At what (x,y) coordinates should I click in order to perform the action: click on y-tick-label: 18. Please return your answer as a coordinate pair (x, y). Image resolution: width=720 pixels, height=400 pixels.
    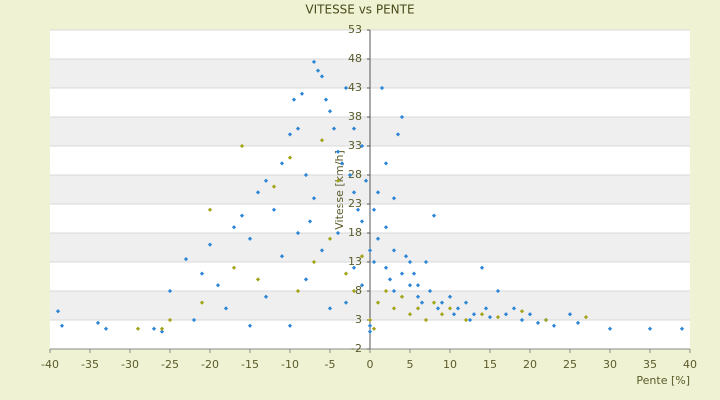
    Looking at the image, I should click on (355, 232).